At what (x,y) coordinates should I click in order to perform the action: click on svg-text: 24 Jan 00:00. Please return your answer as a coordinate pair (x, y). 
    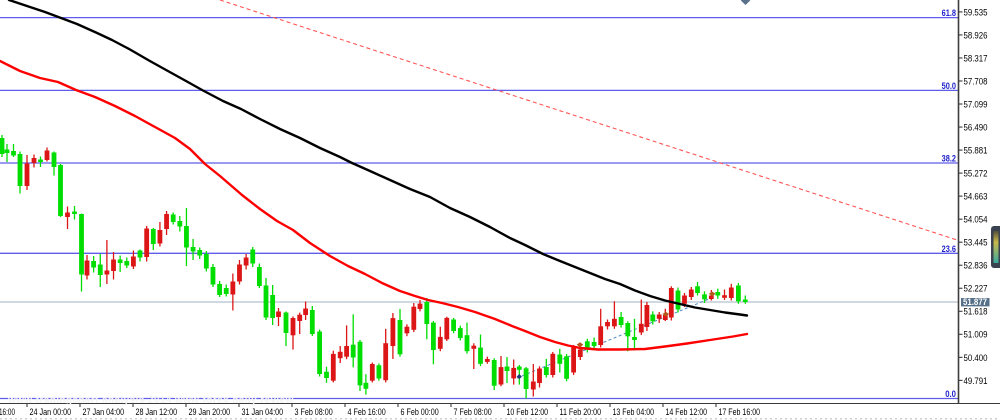
    Looking at the image, I should click on (51, 412).